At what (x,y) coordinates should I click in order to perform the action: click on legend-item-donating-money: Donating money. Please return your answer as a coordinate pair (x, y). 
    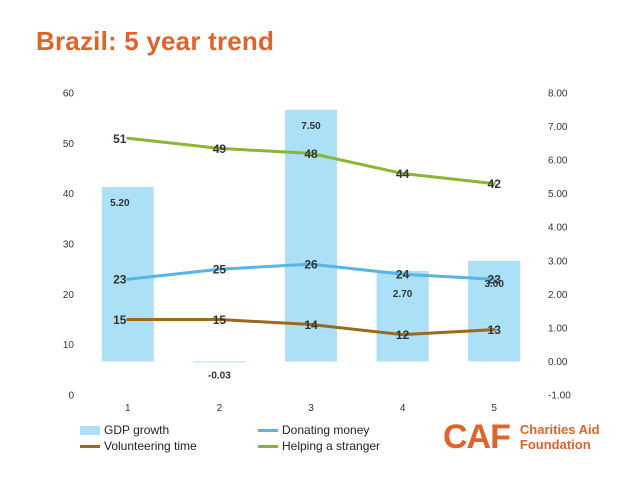
    Looking at the image, I should click on (313, 430).